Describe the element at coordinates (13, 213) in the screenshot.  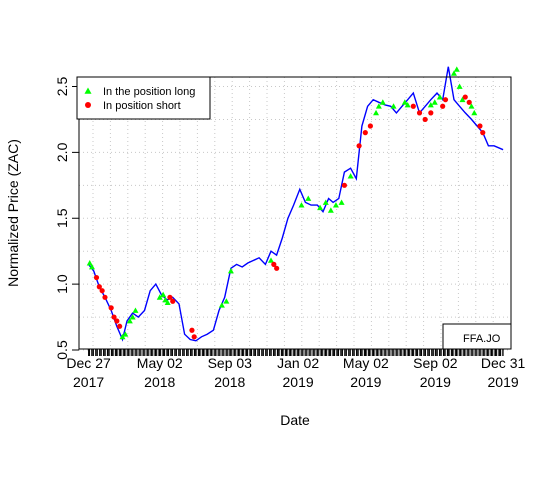
I see `y-axis-title: Normalized Price (ZAC)` at that location.